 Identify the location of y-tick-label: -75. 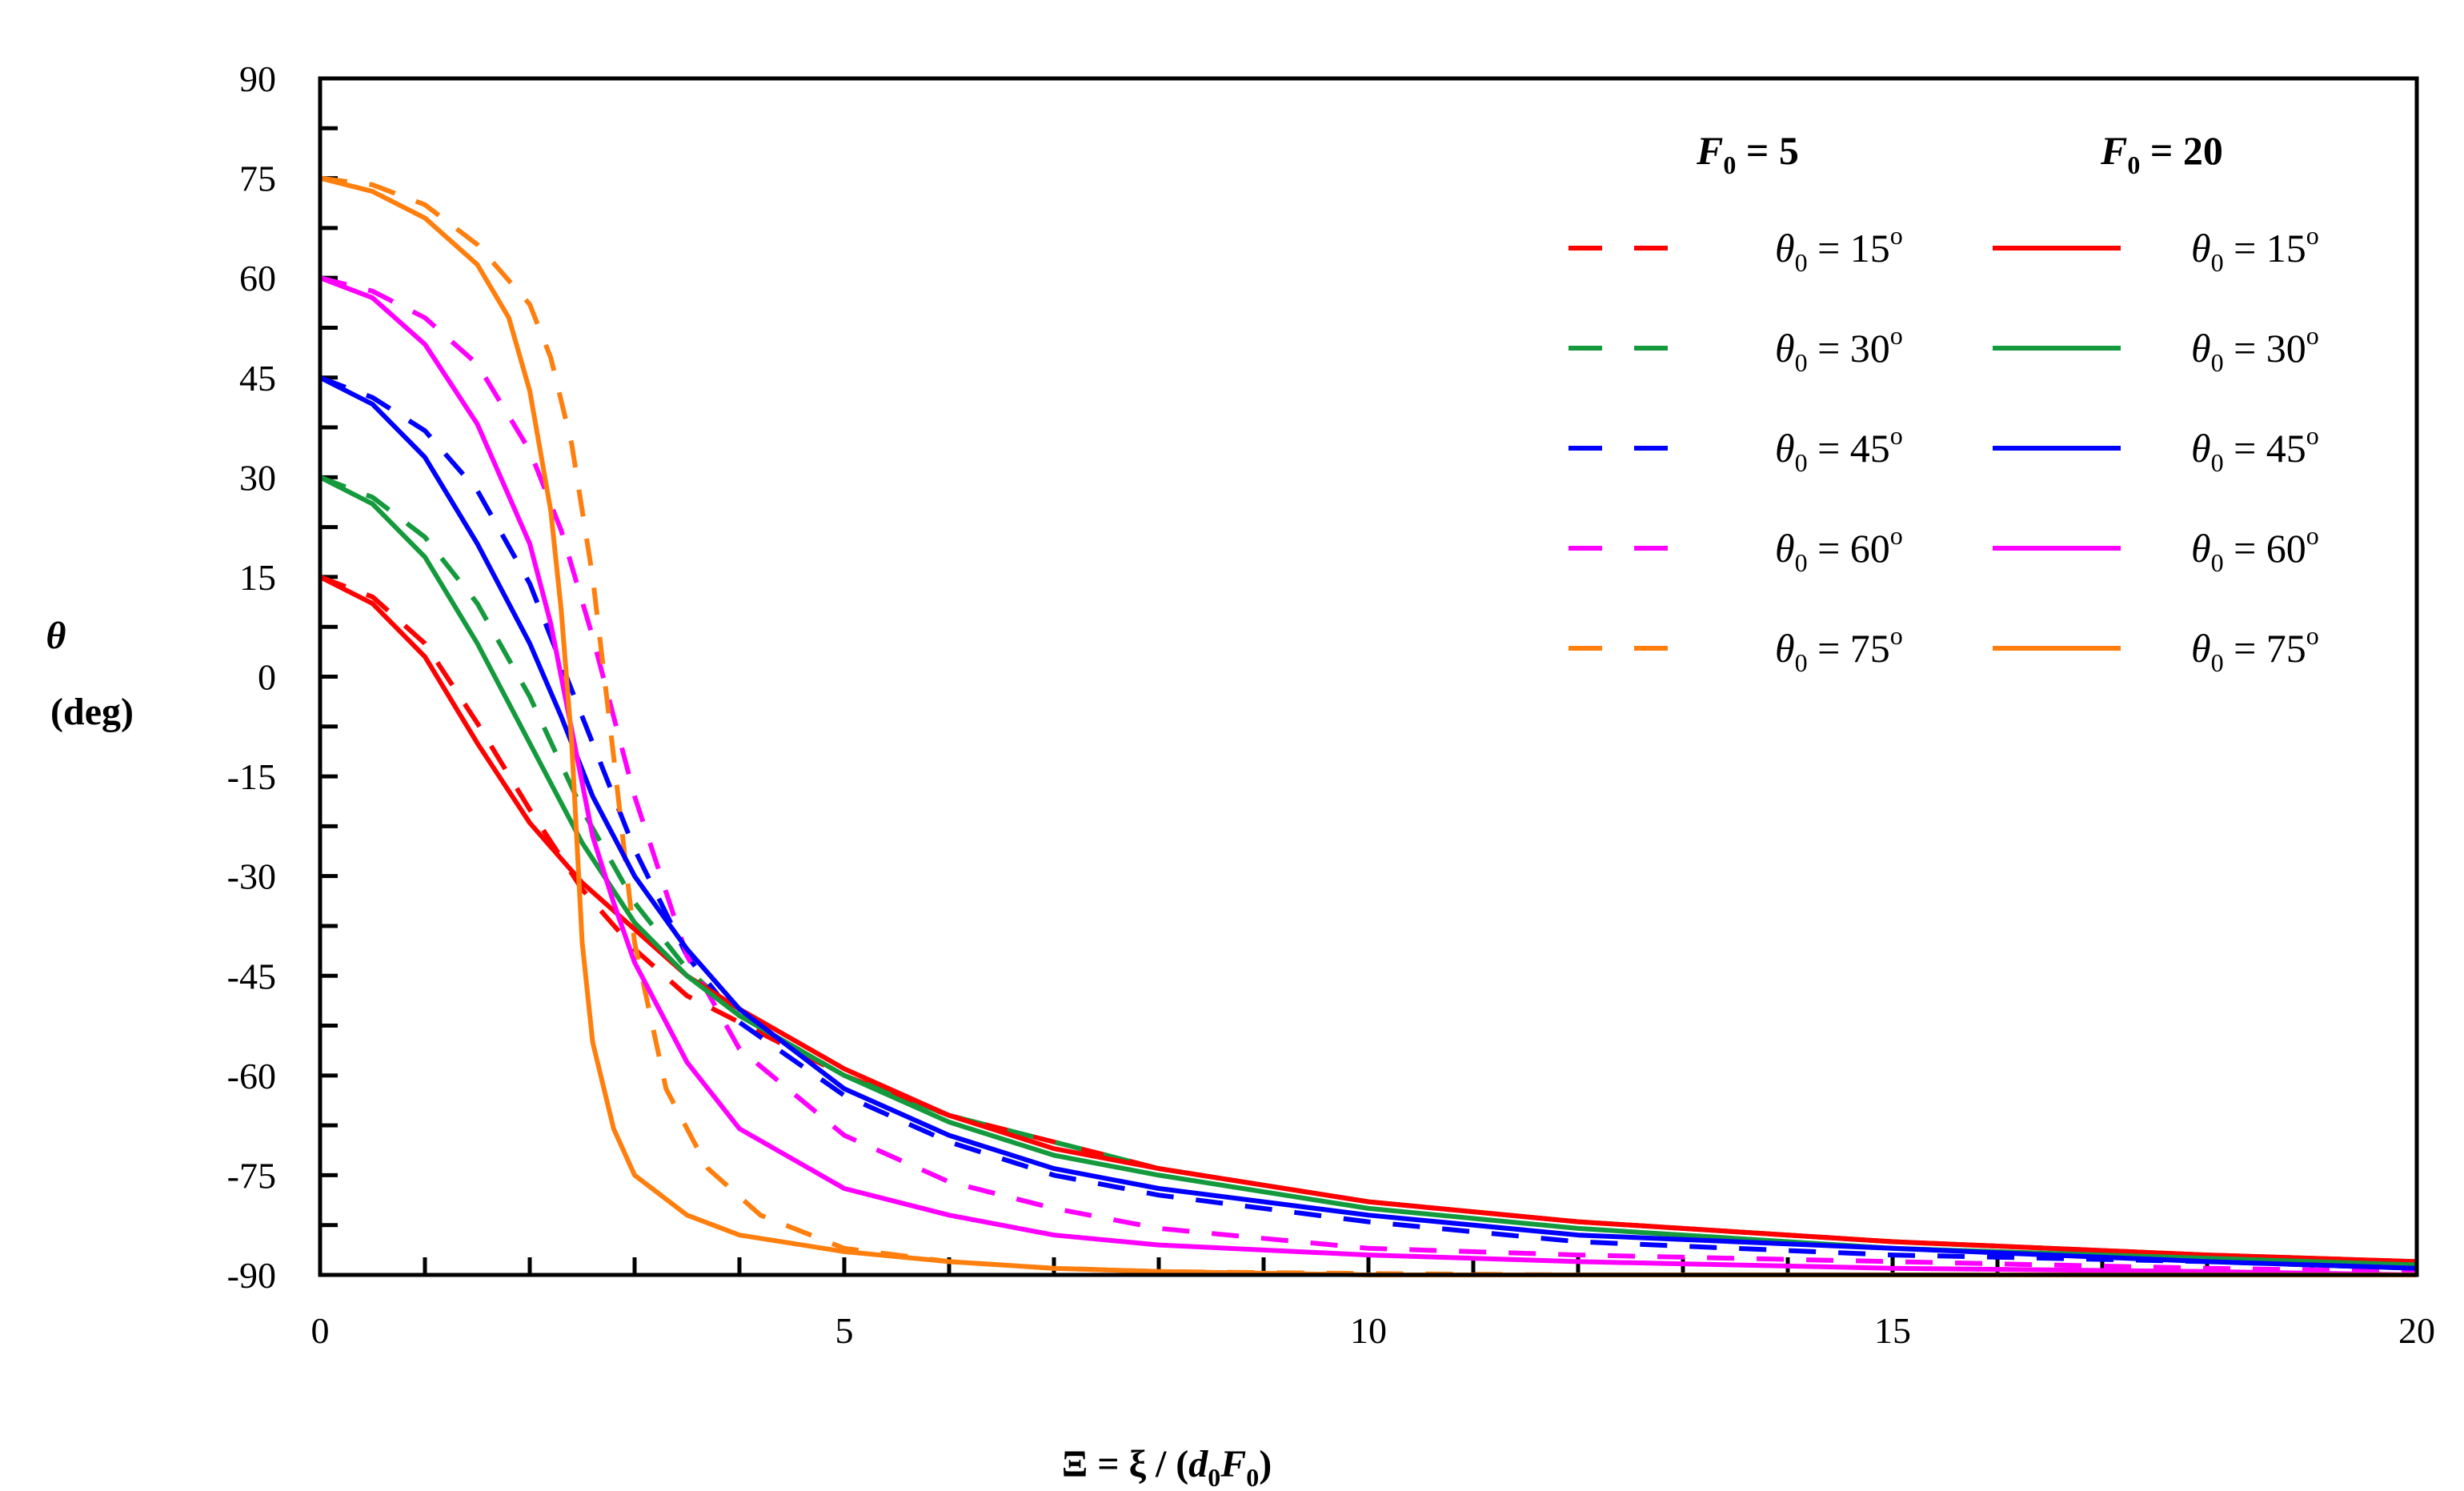
(252, 1176).